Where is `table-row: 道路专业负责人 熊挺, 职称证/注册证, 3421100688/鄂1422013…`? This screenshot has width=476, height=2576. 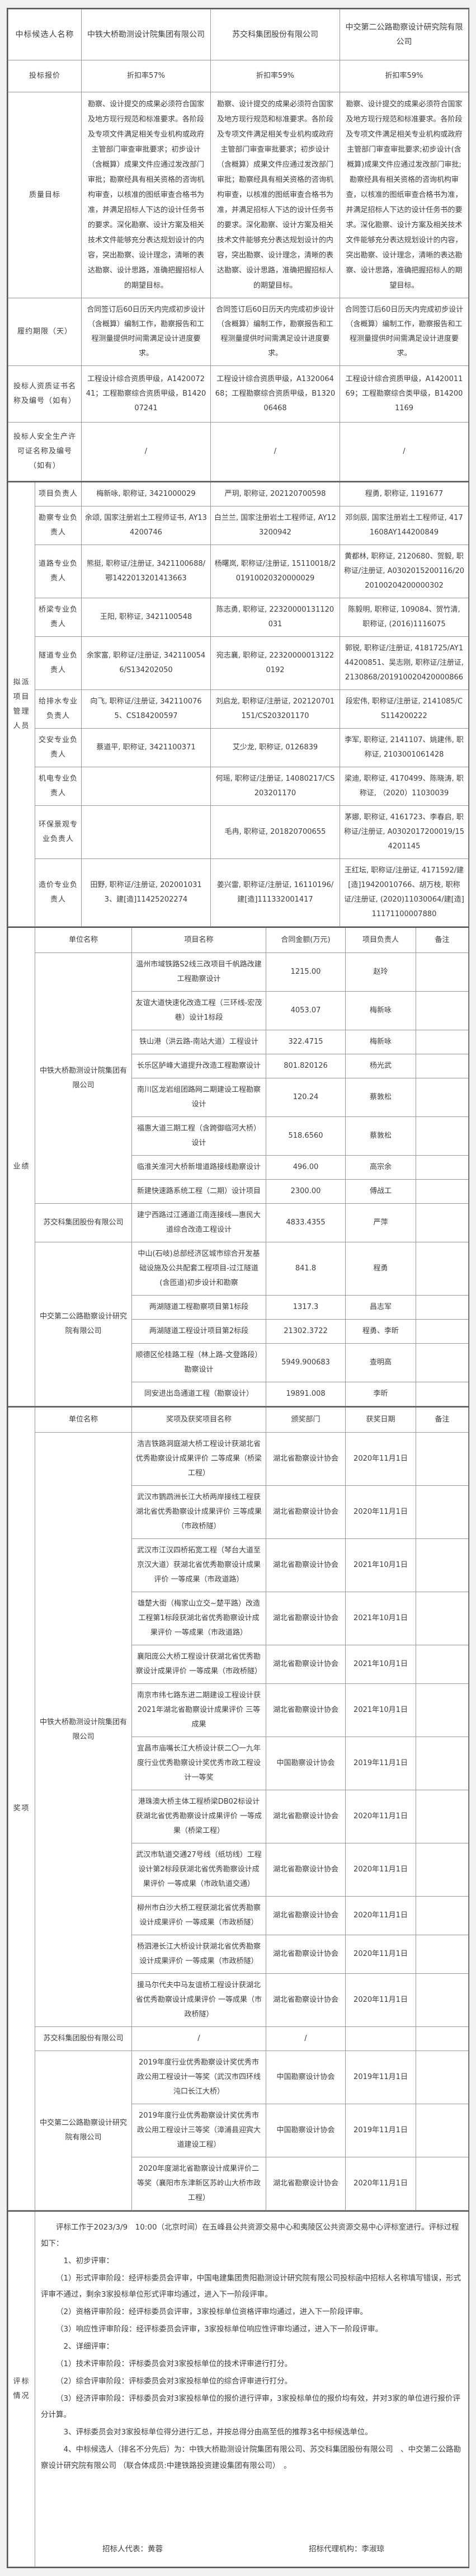
table-row: 道路专业负责人 熊挺, 职称证/注册证, 3421100688/鄂1422013… is located at coordinates (238, 571).